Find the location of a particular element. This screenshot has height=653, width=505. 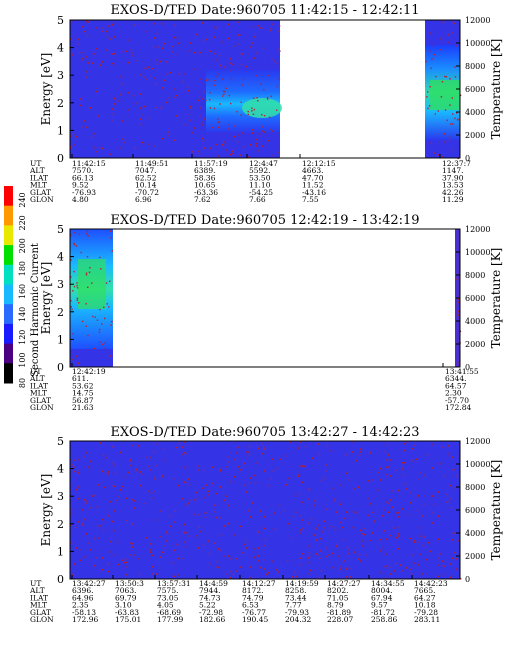

table-cell: 9.52 is located at coordinates (80, 185).